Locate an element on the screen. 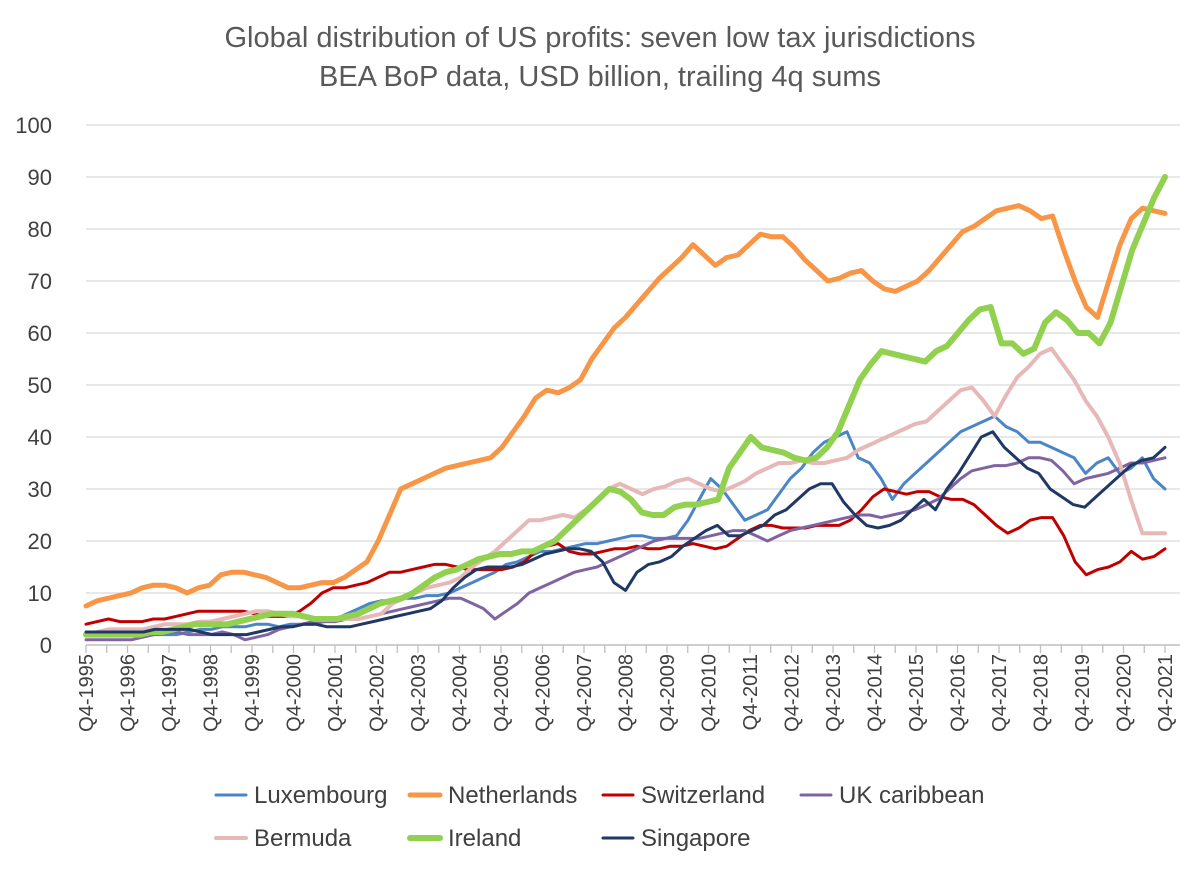 The height and width of the screenshot is (871, 1200). x-tick-label: Q4-2008 is located at coordinates (627, 693).